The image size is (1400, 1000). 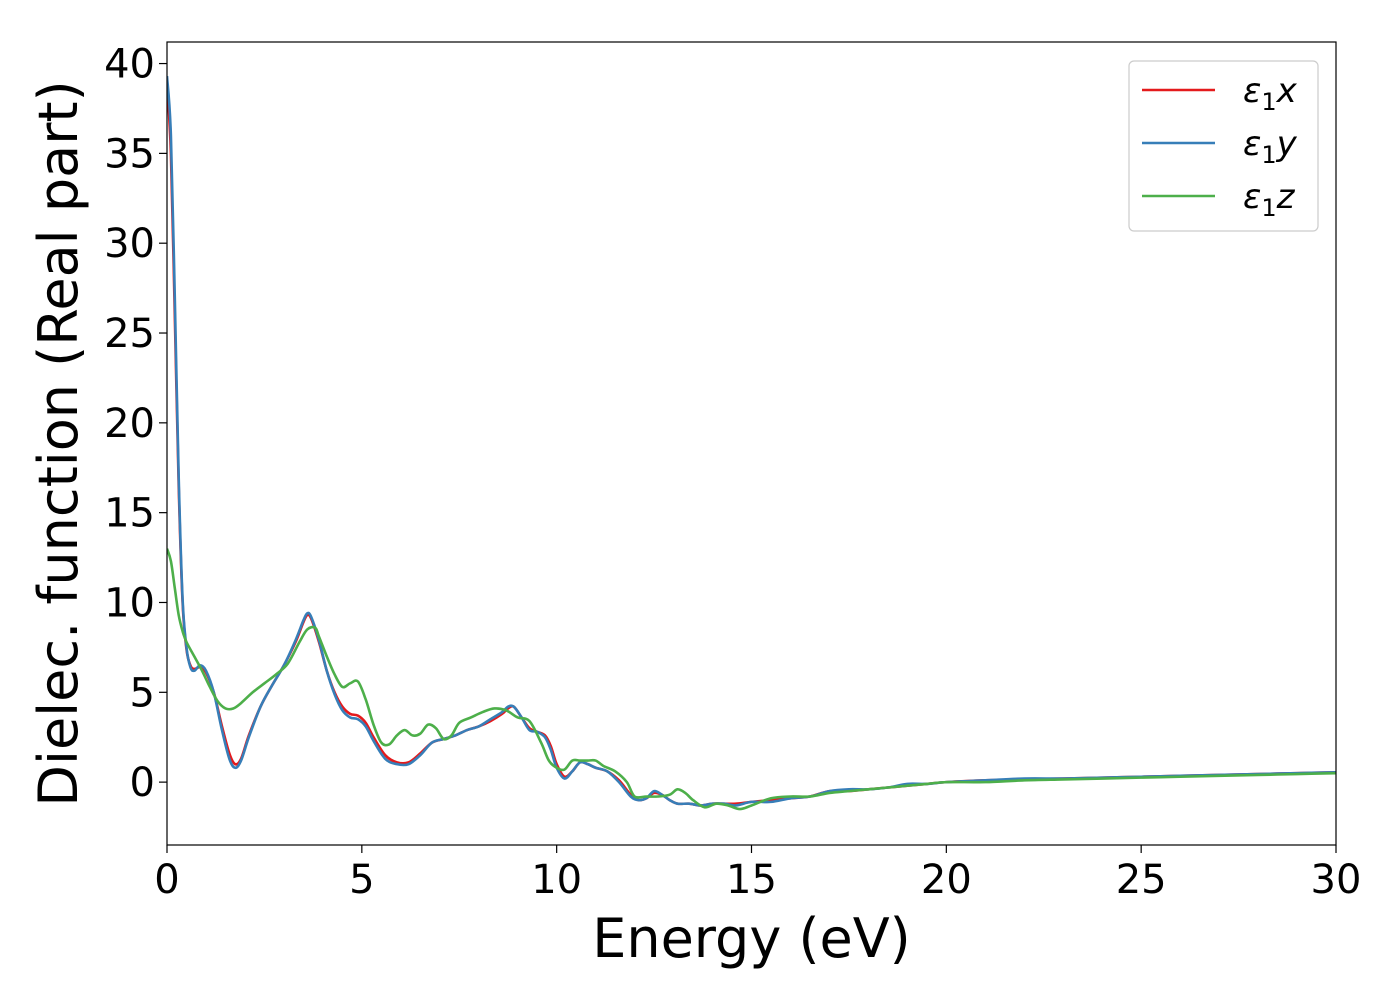 I want to click on y-tick-label: 10, so click(x=129, y=603).